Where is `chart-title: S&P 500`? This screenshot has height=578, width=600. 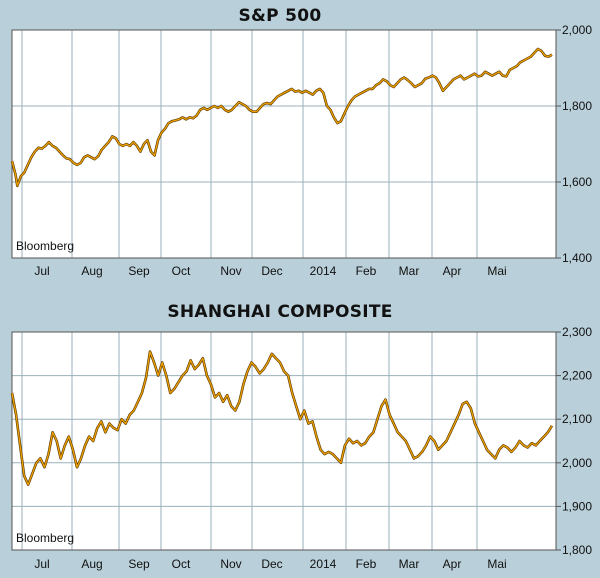 chart-title: S&P 500 is located at coordinates (280, 16).